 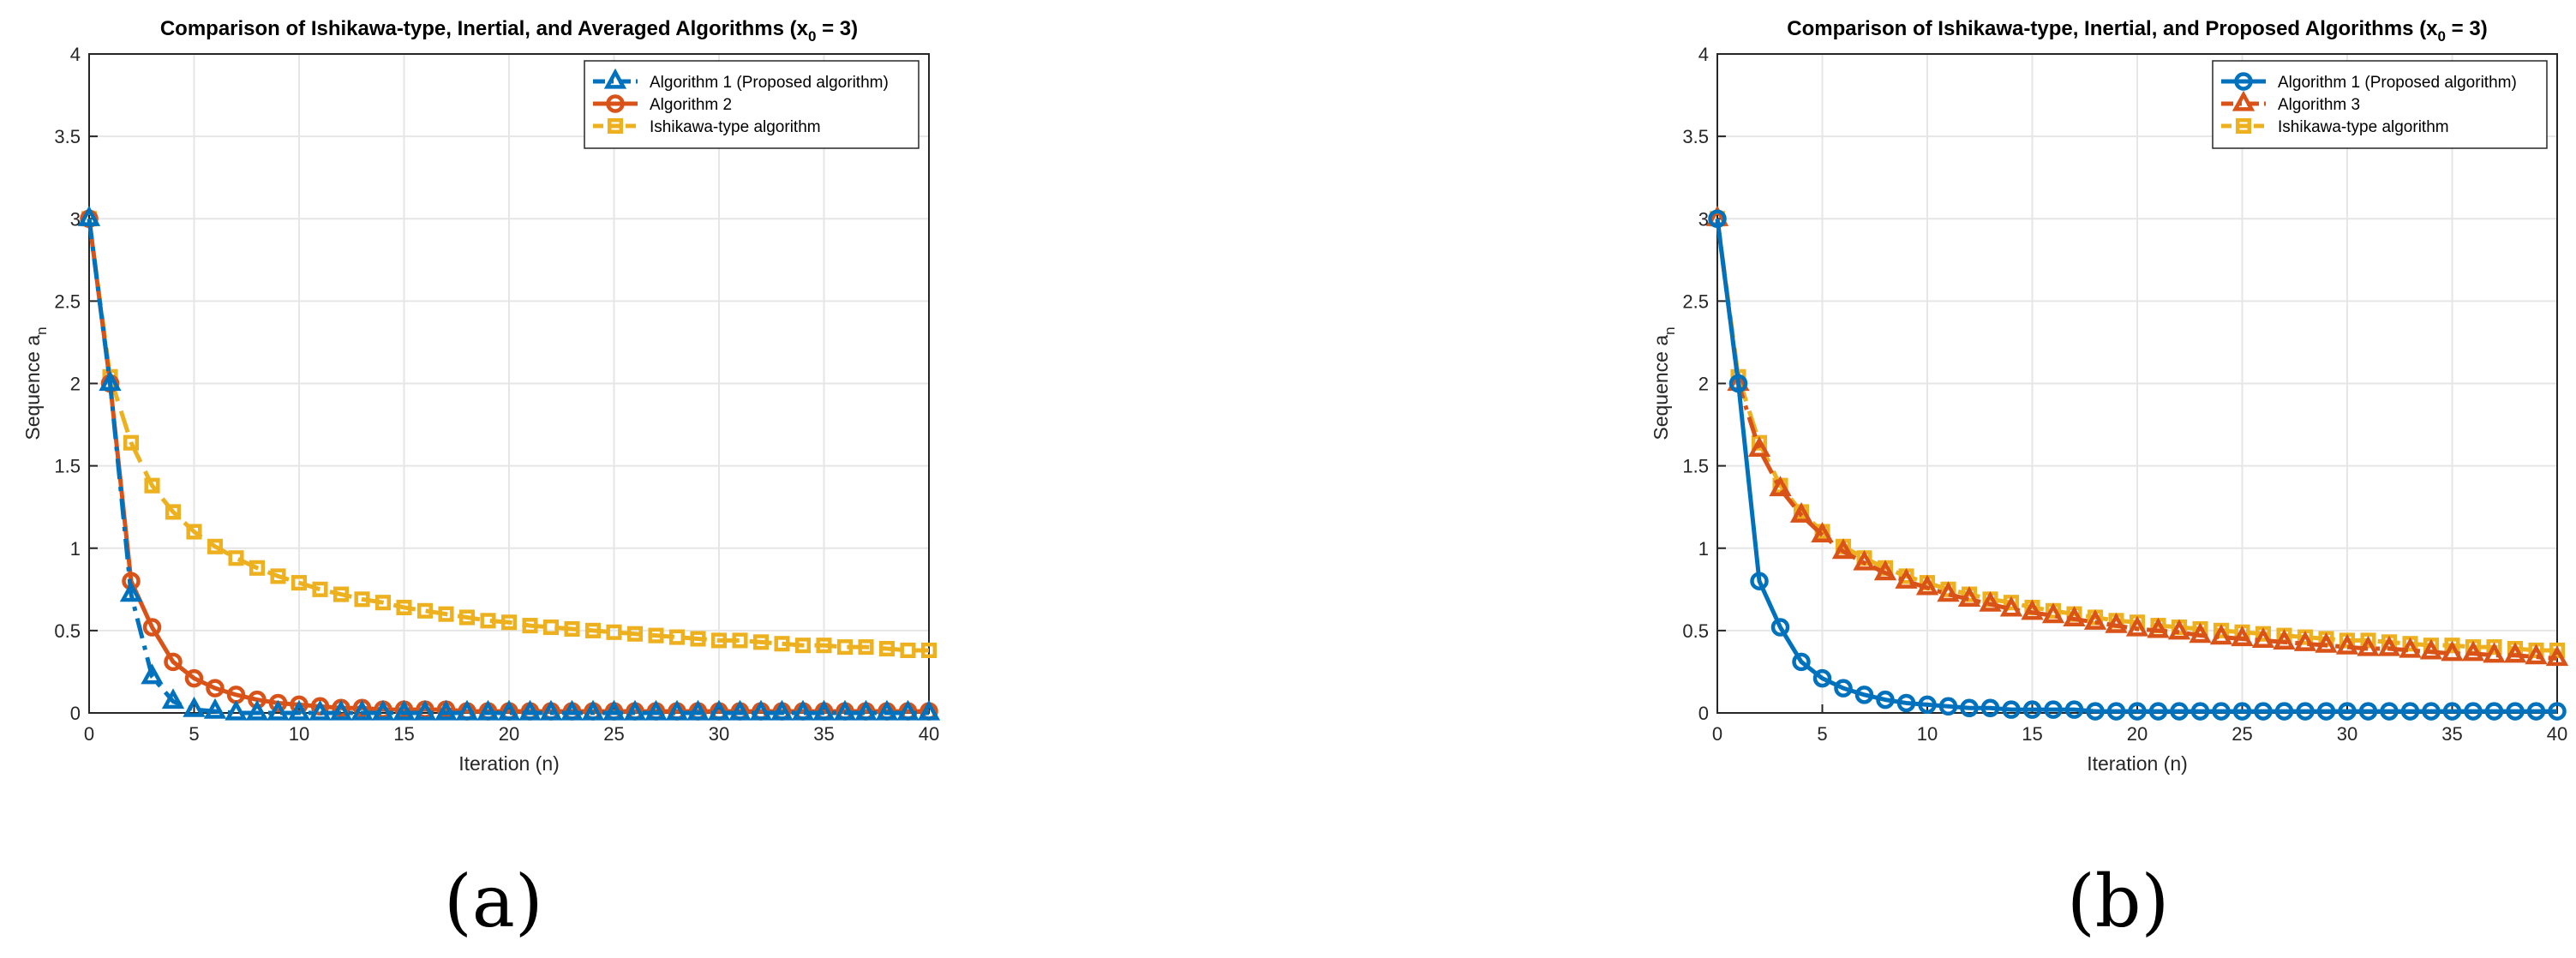 What do you see at coordinates (1927, 734) in the screenshot?
I see `x-tick-label: 10` at bounding box center [1927, 734].